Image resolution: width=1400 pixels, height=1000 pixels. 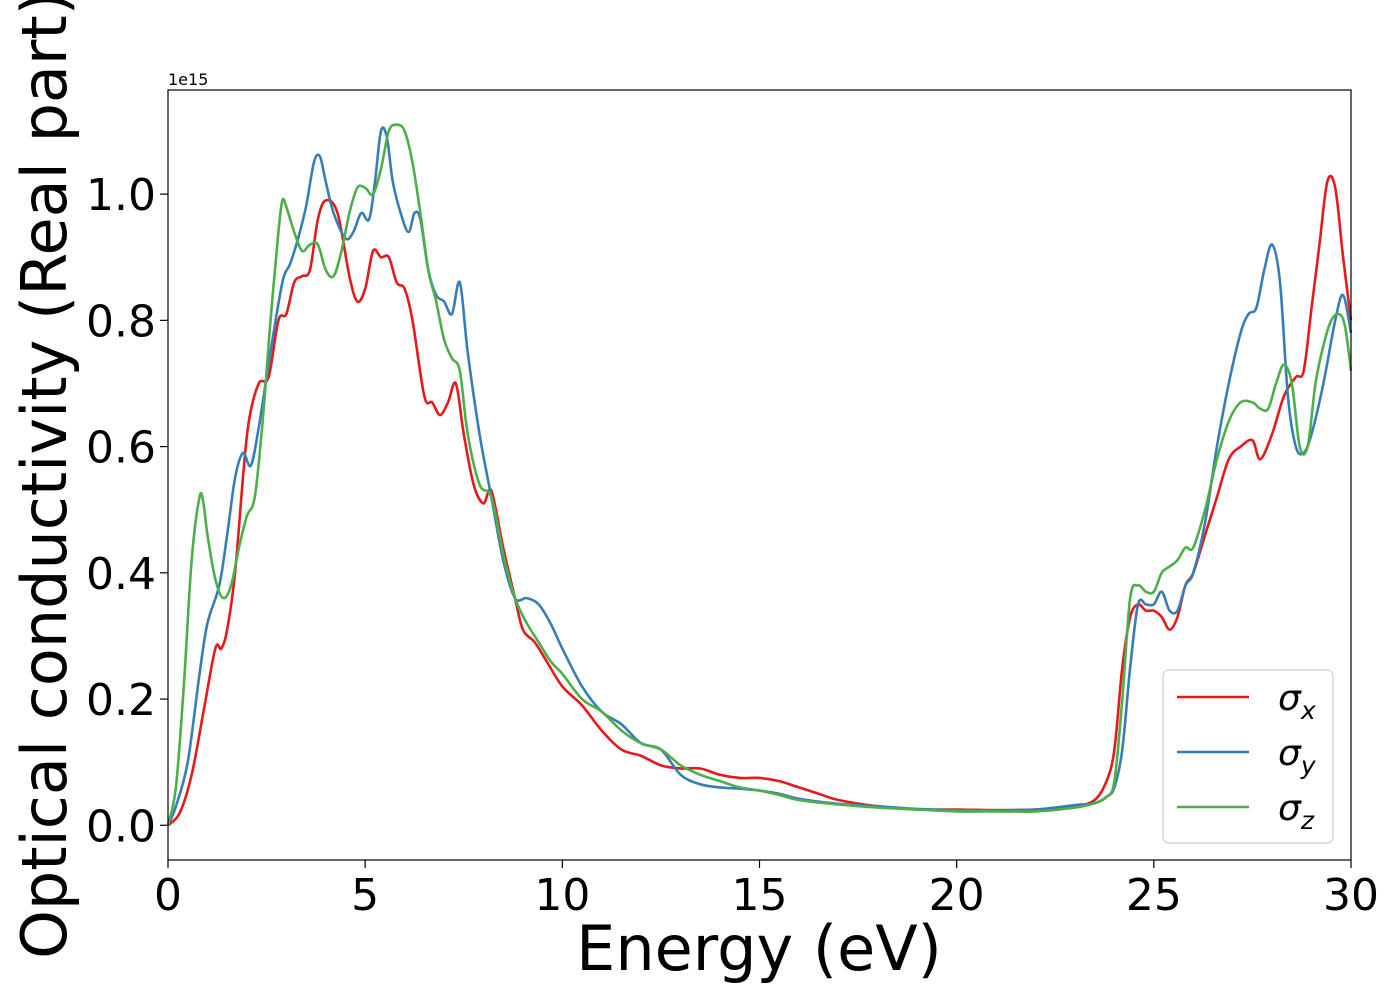 I want to click on y-tick-label: 0.6, so click(x=121, y=448).